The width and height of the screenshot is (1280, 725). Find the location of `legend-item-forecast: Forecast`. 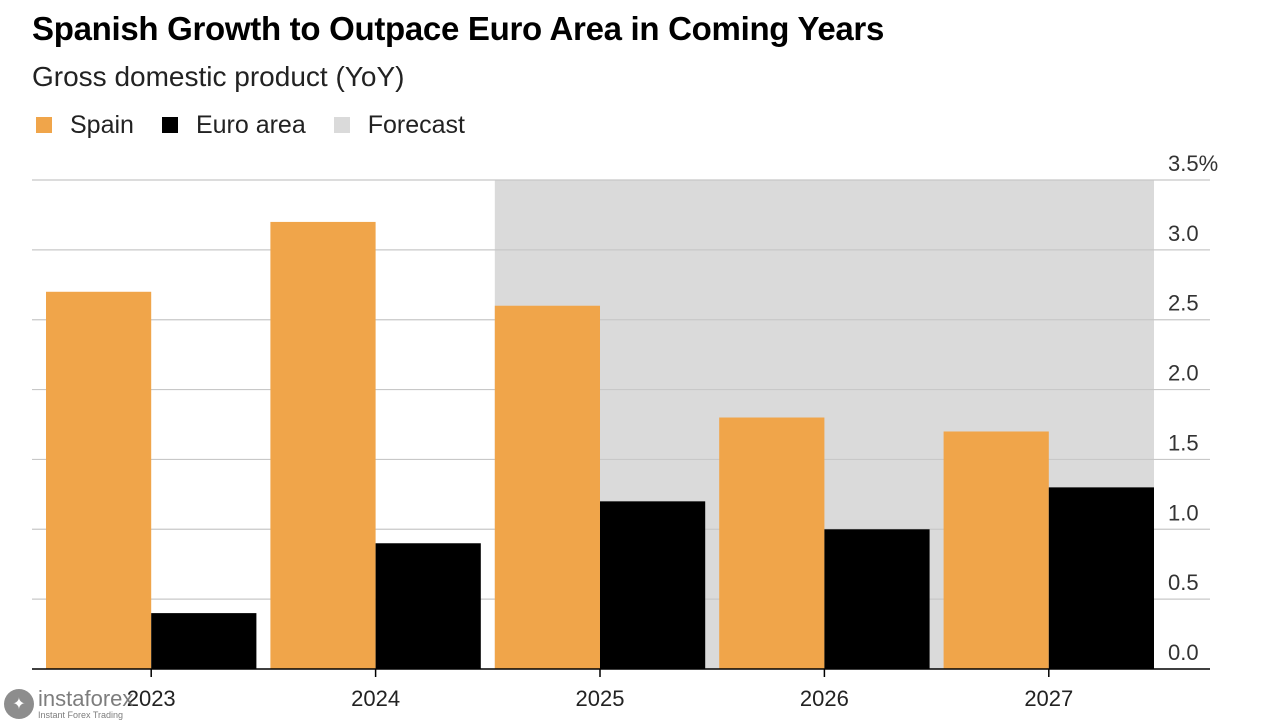

legend-item-forecast: Forecast is located at coordinates (399, 125).